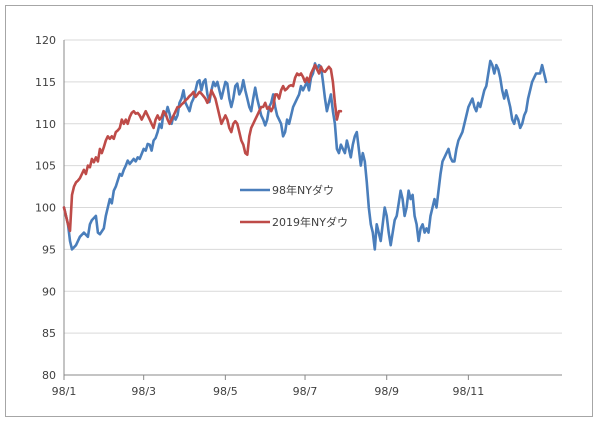 The height and width of the screenshot is (424, 600). Describe the element at coordinates (310, 222) in the screenshot. I see `legend-label-2: 2019年NYダウ` at that location.